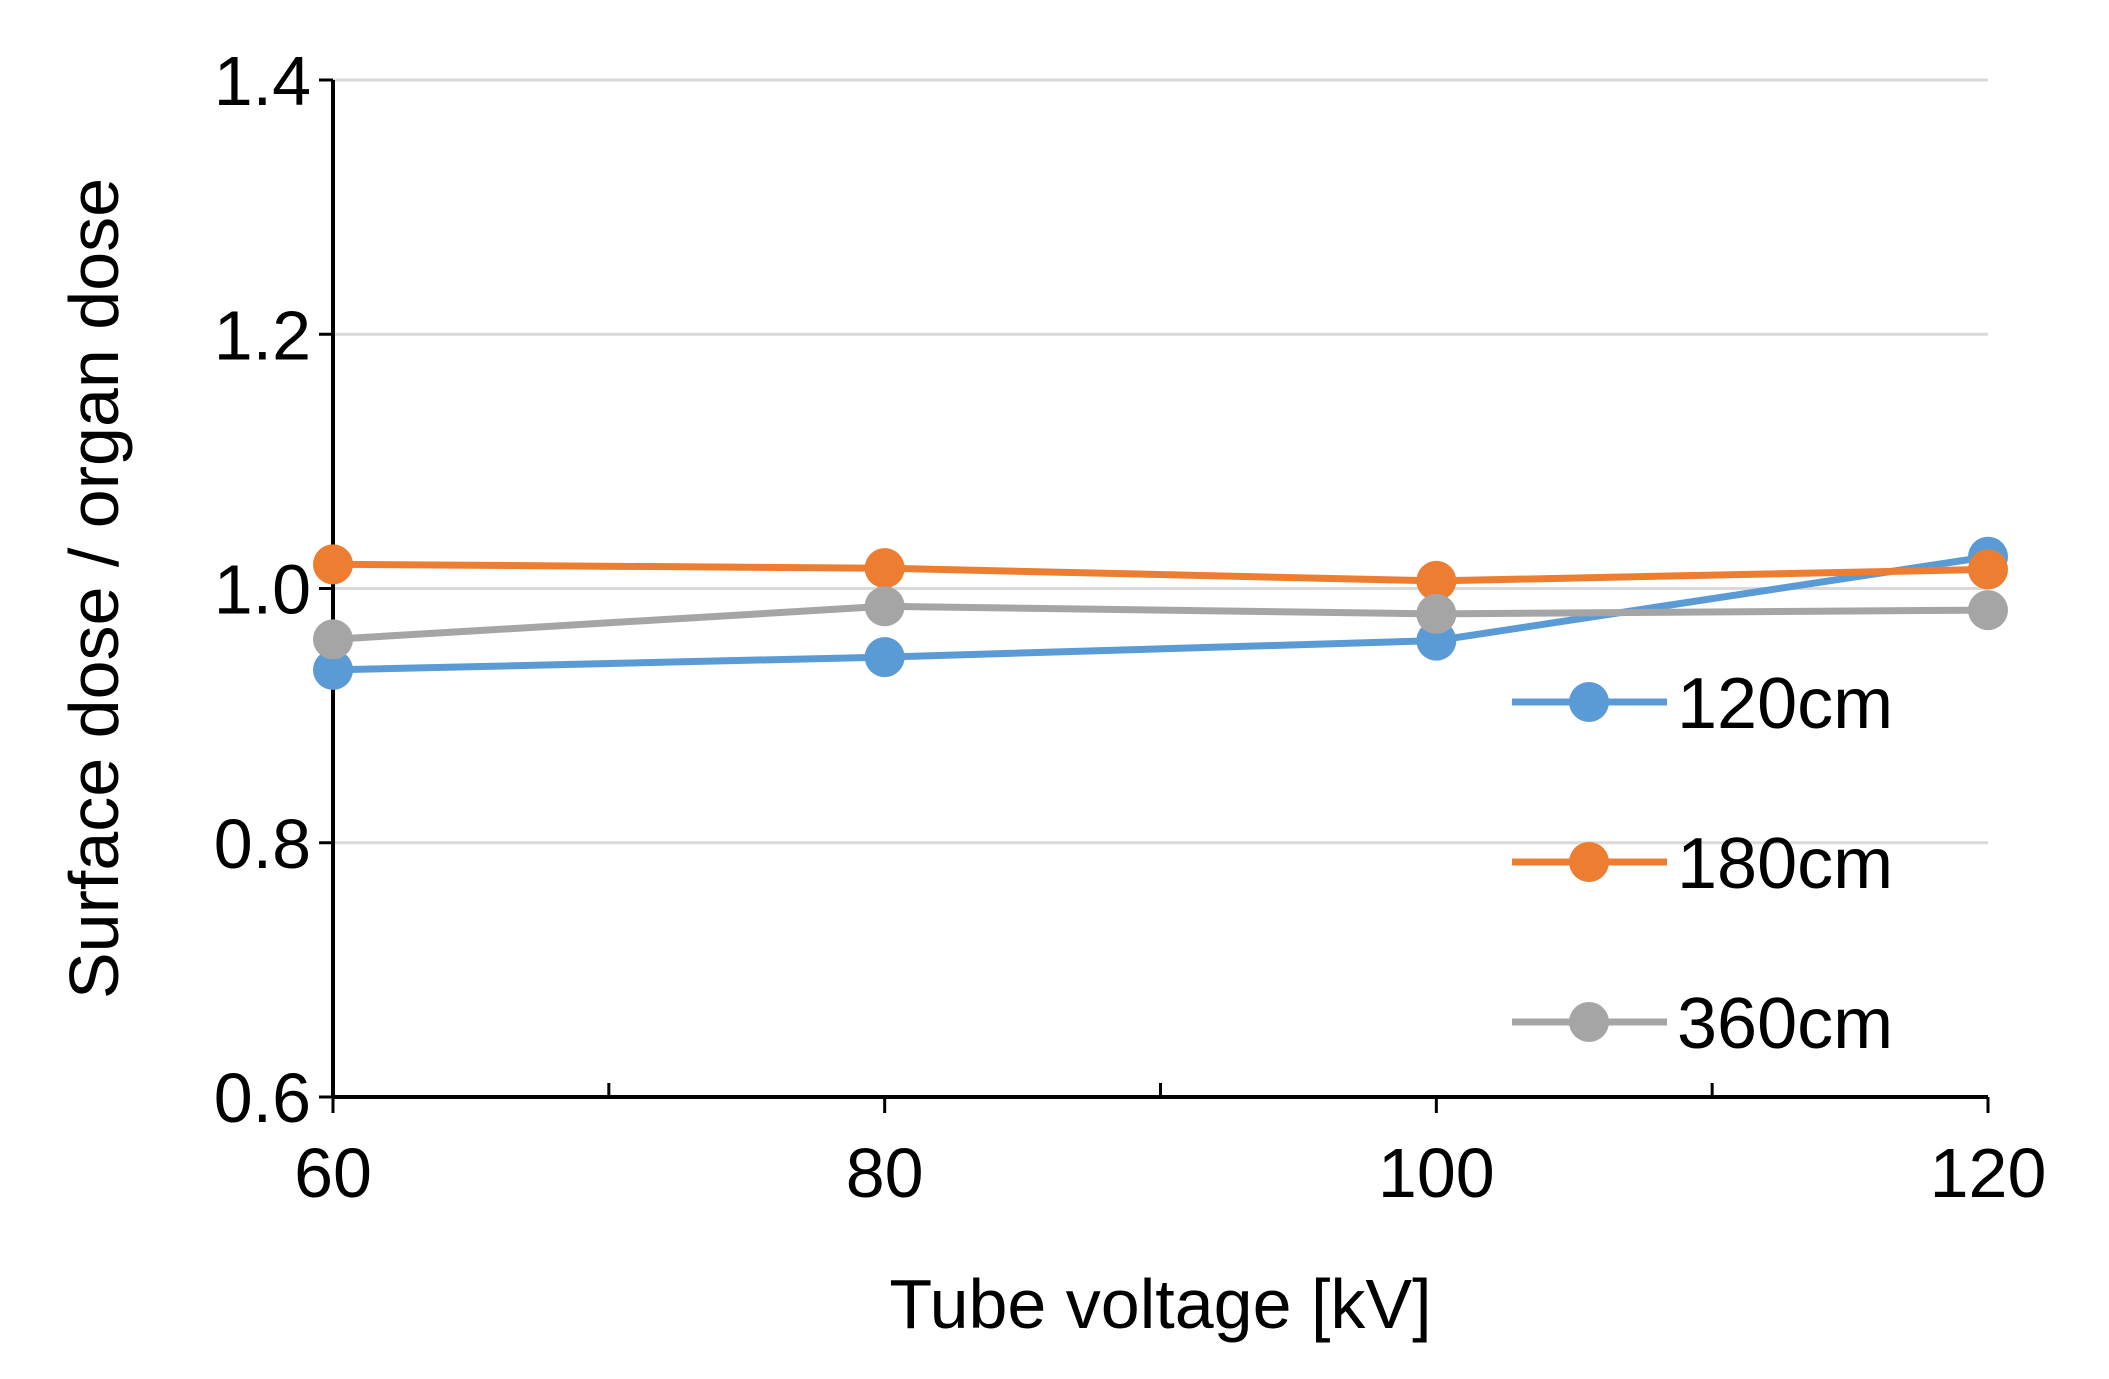 The image size is (2109, 1379). What do you see at coordinates (1160, 572) in the screenshot?
I see `series-line-180cm` at bounding box center [1160, 572].